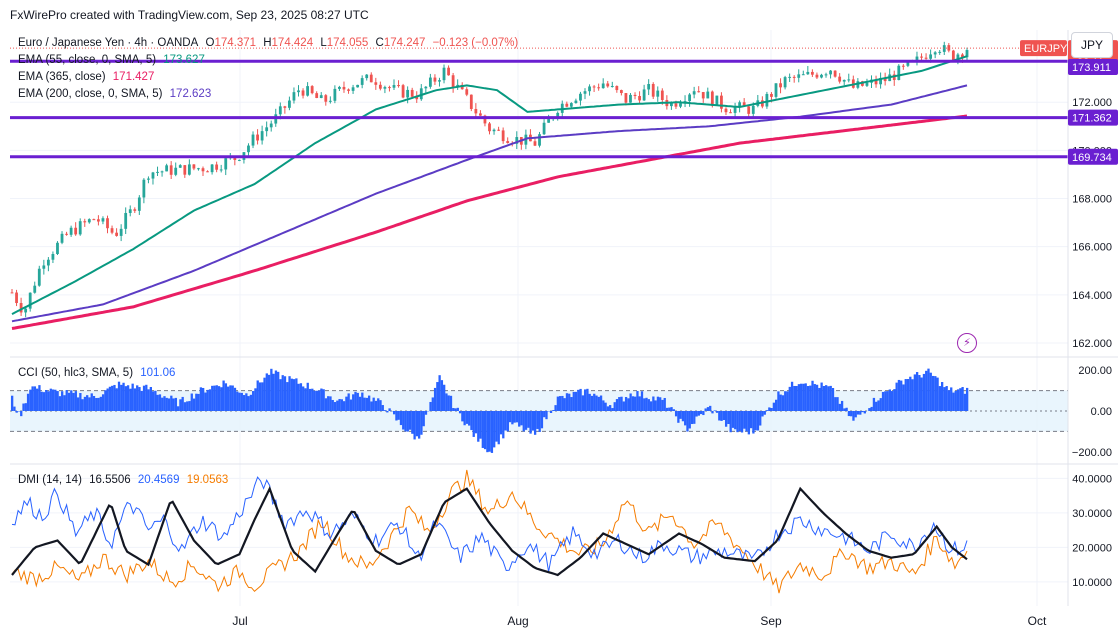 The height and width of the screenshot is (643, 1118). I want to click on lightning-icon: ⚡, so click(967, 343).